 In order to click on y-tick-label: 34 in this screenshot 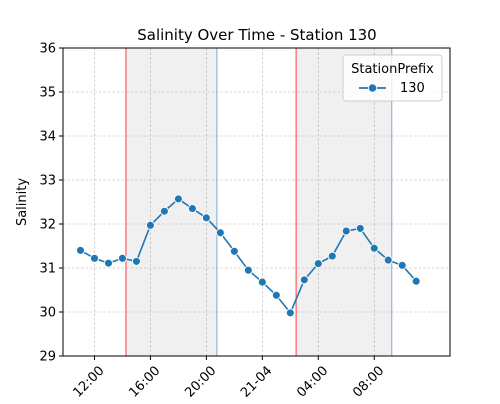, I will do `click(47, 137)`.